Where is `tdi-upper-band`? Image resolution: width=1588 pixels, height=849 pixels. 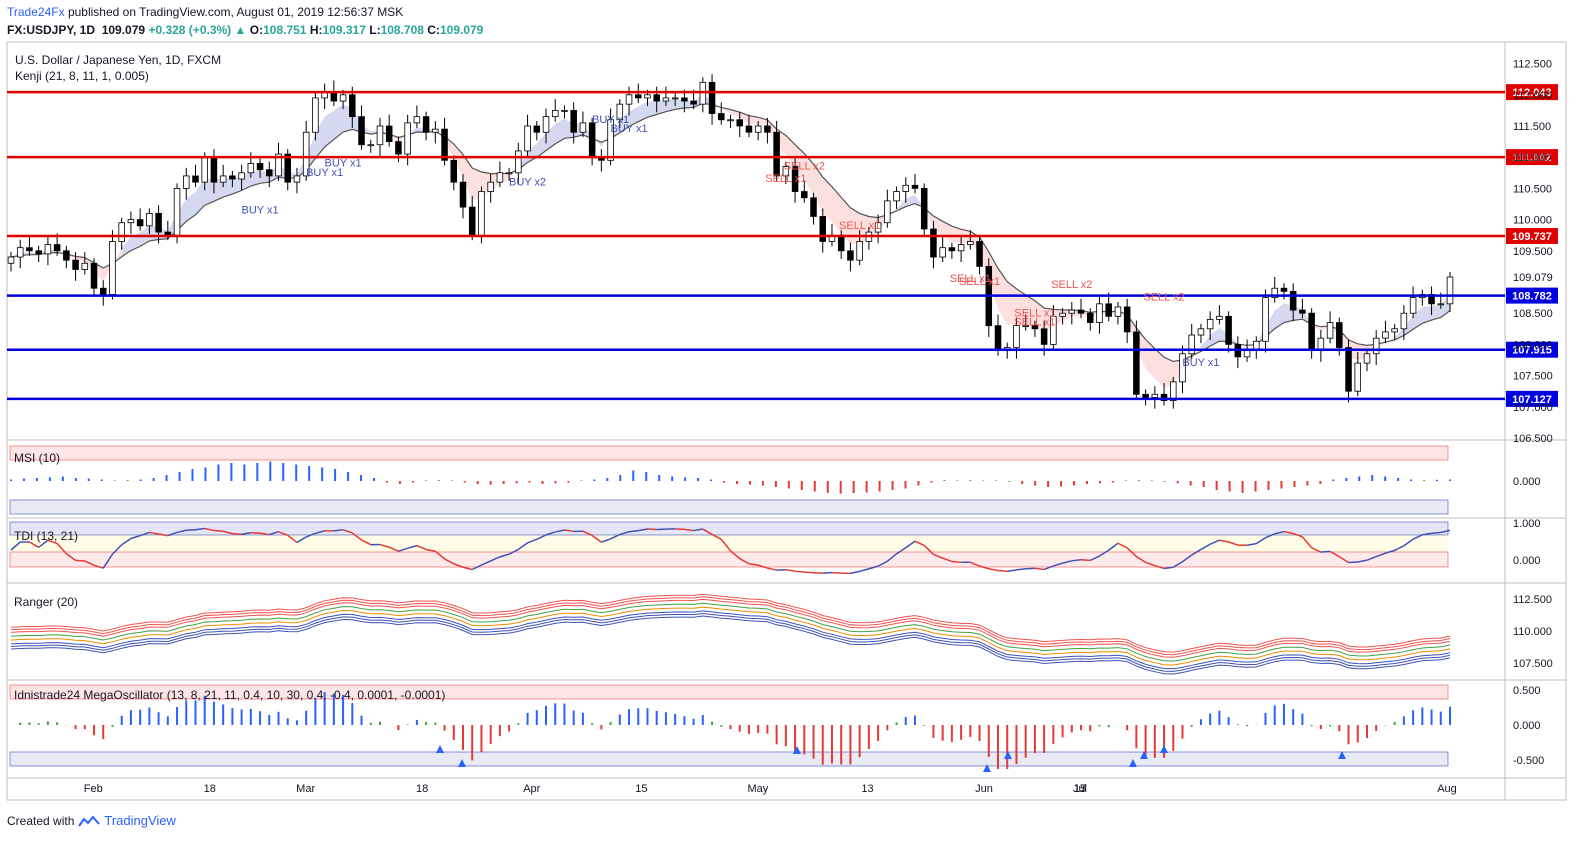
tdi-upper-band is located at coordinates (729, 528).